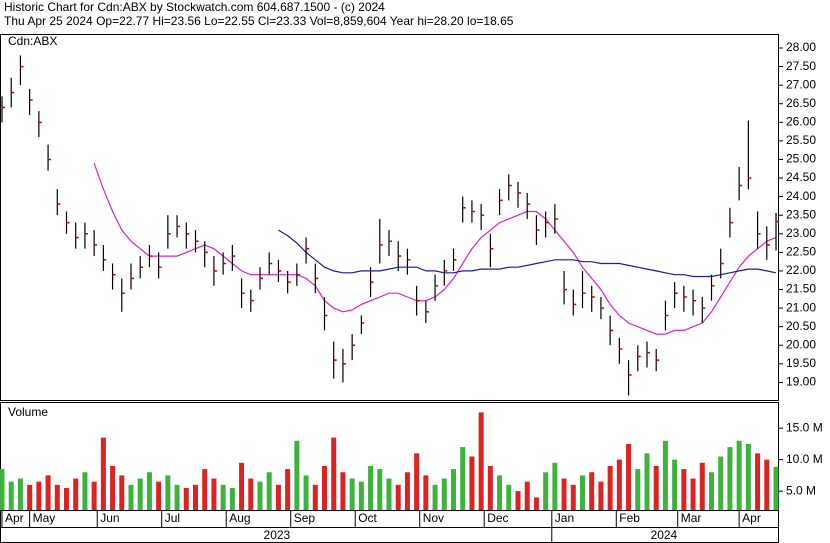  Describe the element at coordinates (44, 518) in the screenshot. I see `x-tick-label: May` at that location.